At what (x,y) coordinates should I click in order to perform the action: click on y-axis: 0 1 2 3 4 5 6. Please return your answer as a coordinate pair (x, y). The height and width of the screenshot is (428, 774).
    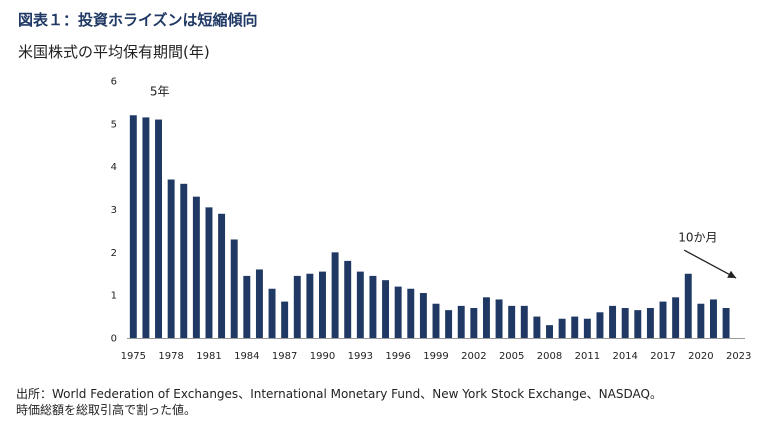
    Looking at the image, I should click on (114, 211).